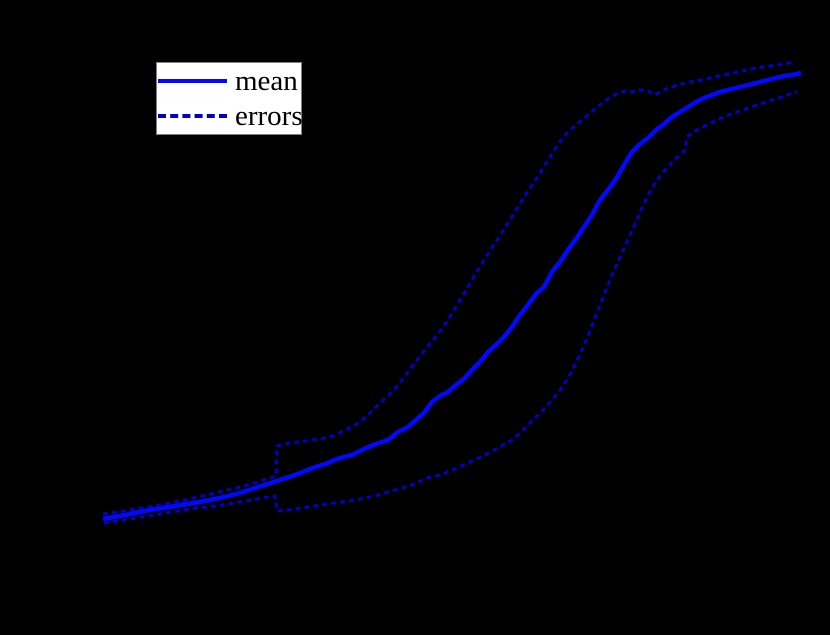 The image size is (830, 635). I want to click on legend-label-mean: mean, so click(266, 80).